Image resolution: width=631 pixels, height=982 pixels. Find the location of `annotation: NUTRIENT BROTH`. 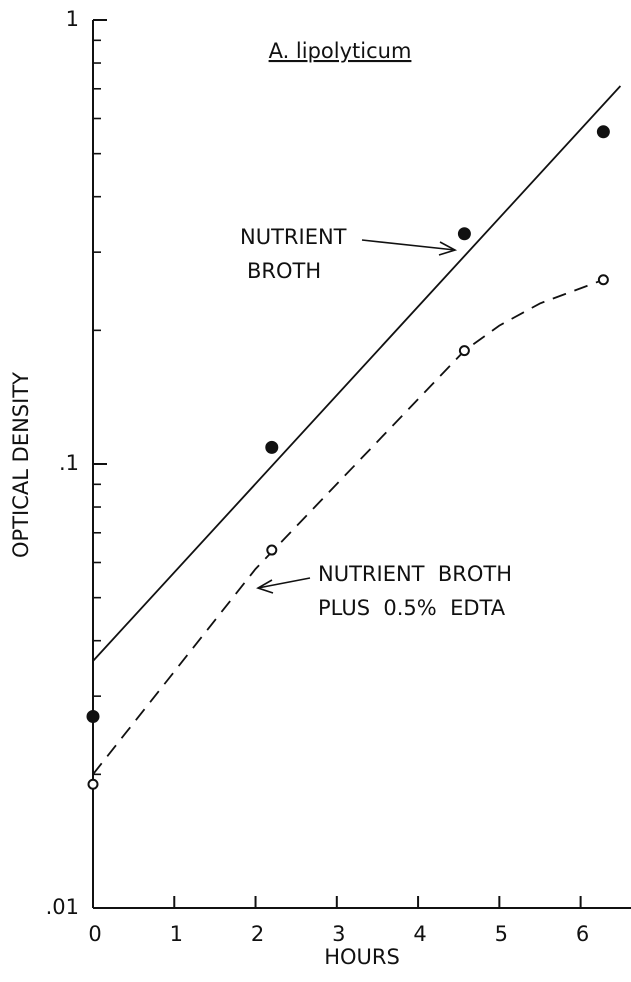

annotation: NUTRIENT BROTH is located at coordinates (415, 574).